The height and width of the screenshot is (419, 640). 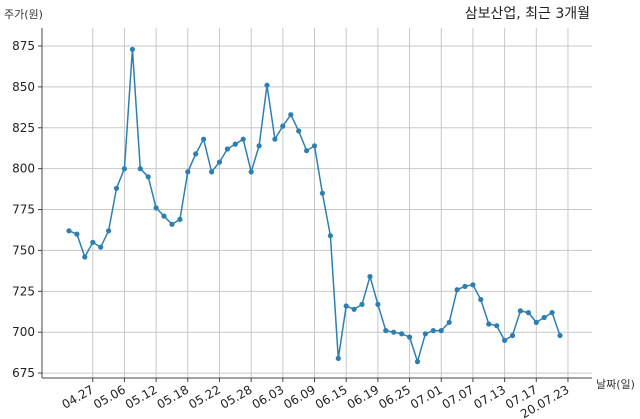 What do you see at coordinates (363, 396) in the screenshot?
I see `x-tick-label: 06.19` at bounding box center [363, 396].